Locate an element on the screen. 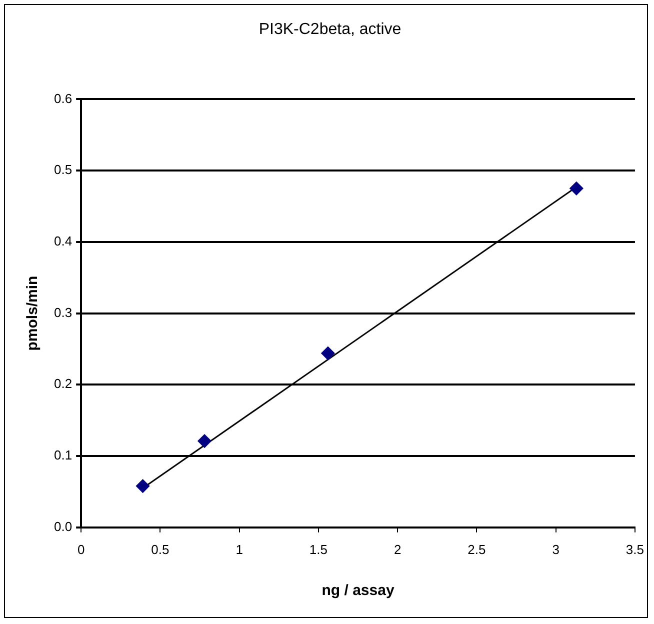 Image resolution: width=654 pixels, height=624 pixels. chart-title: PI3K-C2beta, active is located at coordinates (330, 29).